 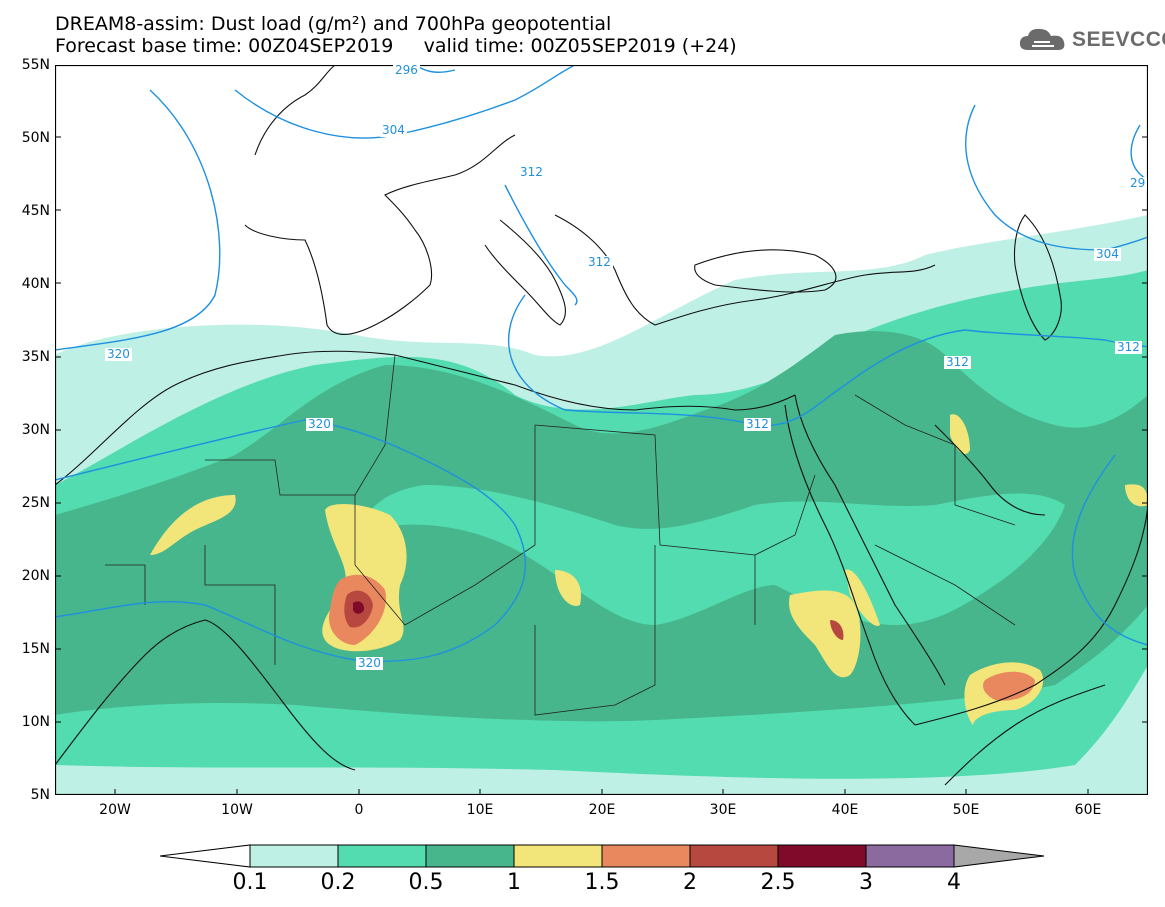 What do you see at coordinates (338, 882) in the screenshot?
I see `legend-level-label: 0.2` at bounding box center [338, 882].